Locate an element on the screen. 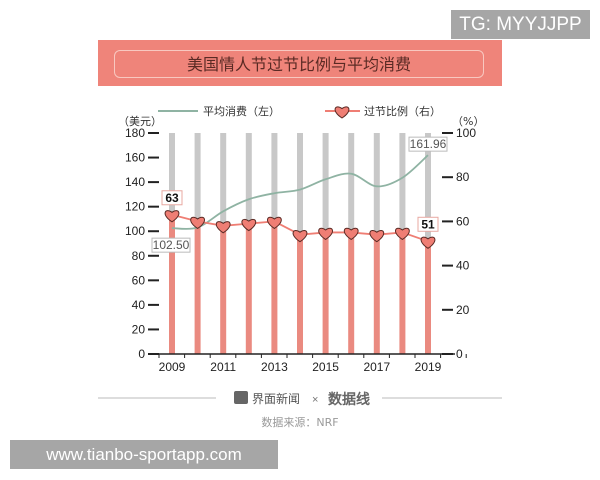  x-axis-tick-label: 2015 is located at coordinates (325, 367).